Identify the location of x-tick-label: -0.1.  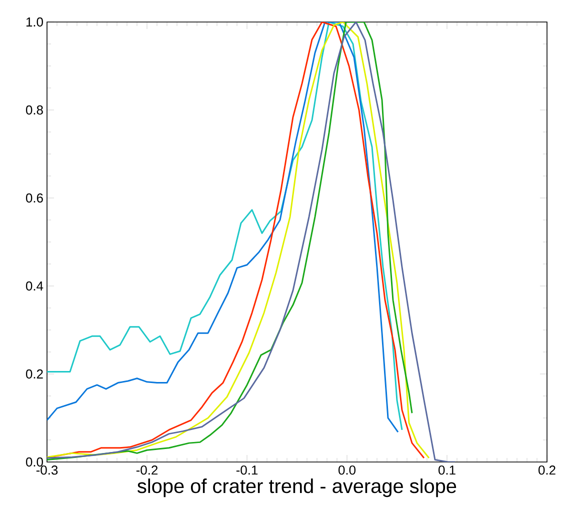
(247, 470).